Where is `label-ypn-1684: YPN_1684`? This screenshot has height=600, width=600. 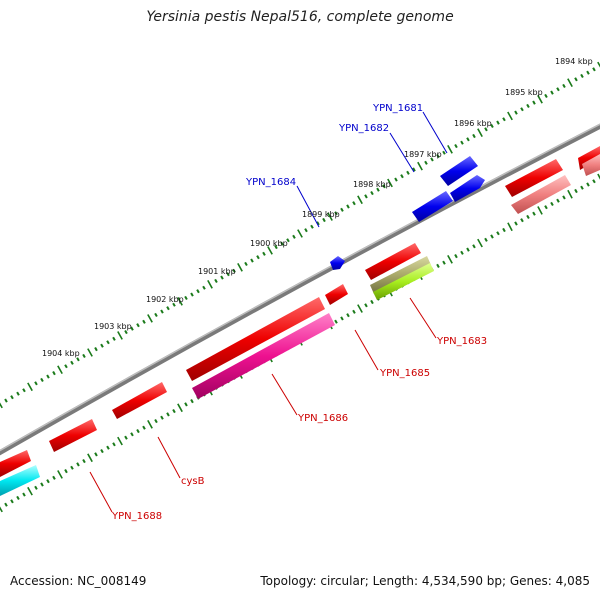
label-ypn-1684: YPN_1684 is located at coordinates (270, 182).